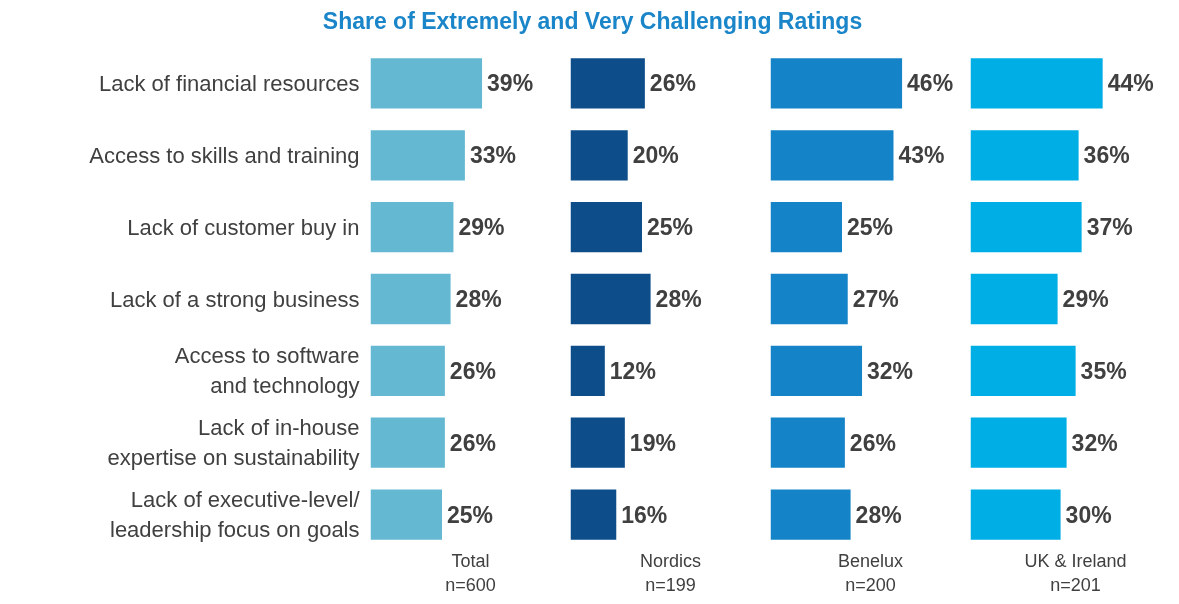 The image size is (1179, 604). What do you see at coordinates (632, 370) in the screenshot?
I see `data-label: 12%` at bounding box center [632, 370].